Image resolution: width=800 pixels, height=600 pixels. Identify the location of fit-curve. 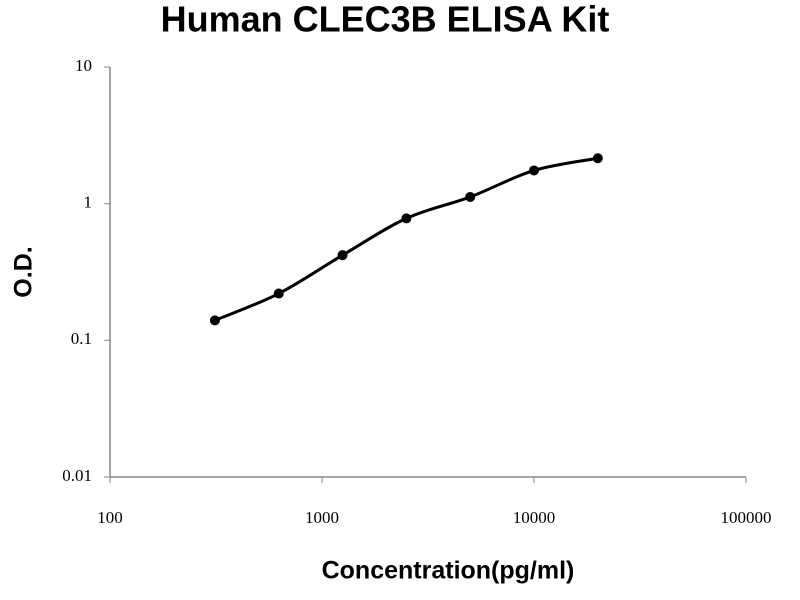
(406, 239).